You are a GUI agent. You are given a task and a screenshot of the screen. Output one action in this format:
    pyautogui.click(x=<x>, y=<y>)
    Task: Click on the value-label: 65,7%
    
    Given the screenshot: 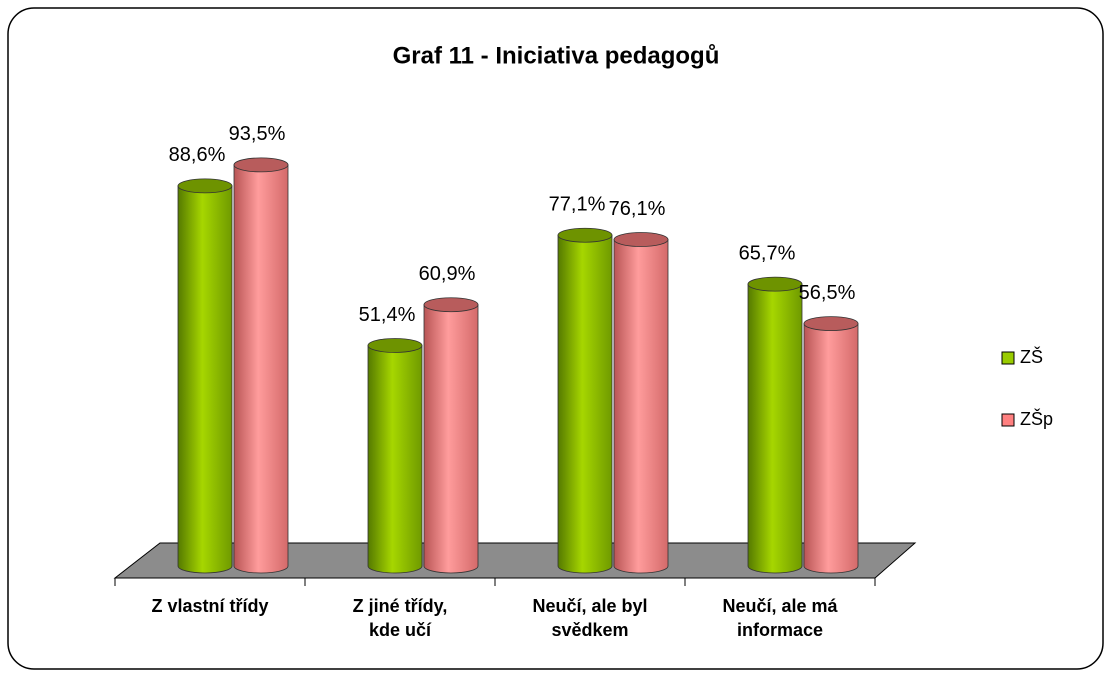 What is the action you would take?
    pyautogui.click(x=767, y=253)
    